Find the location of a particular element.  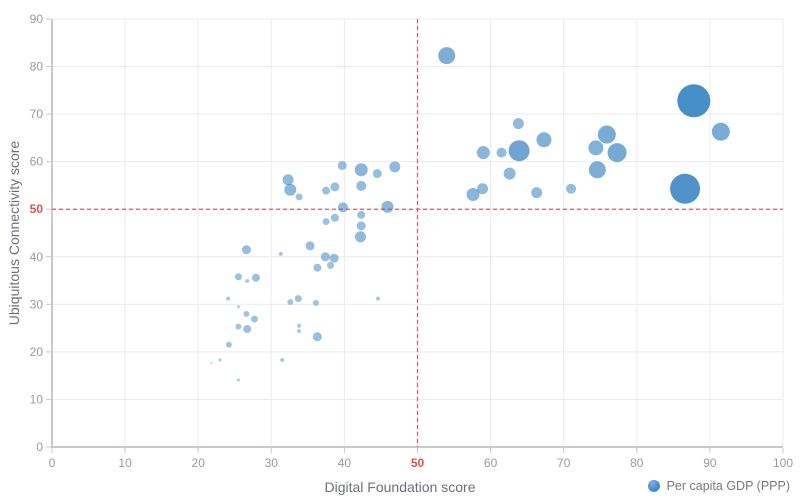

x-tick-label: 10 is located at coordinates (125, 463).